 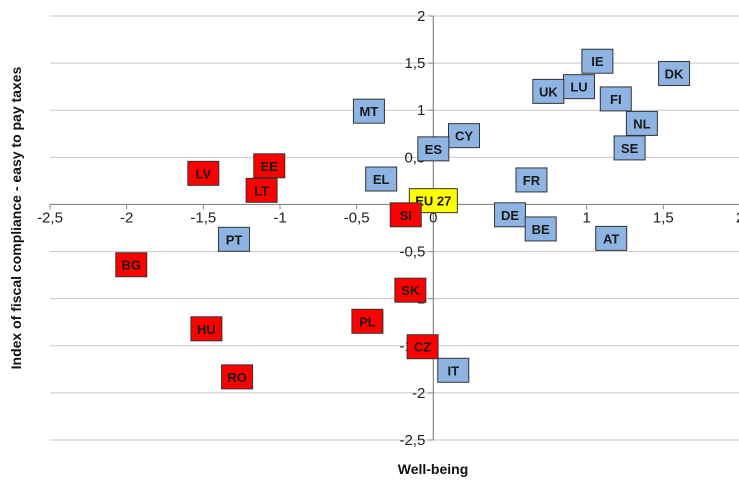 I want to click on point-label: LT, so click(x=261, y=190).